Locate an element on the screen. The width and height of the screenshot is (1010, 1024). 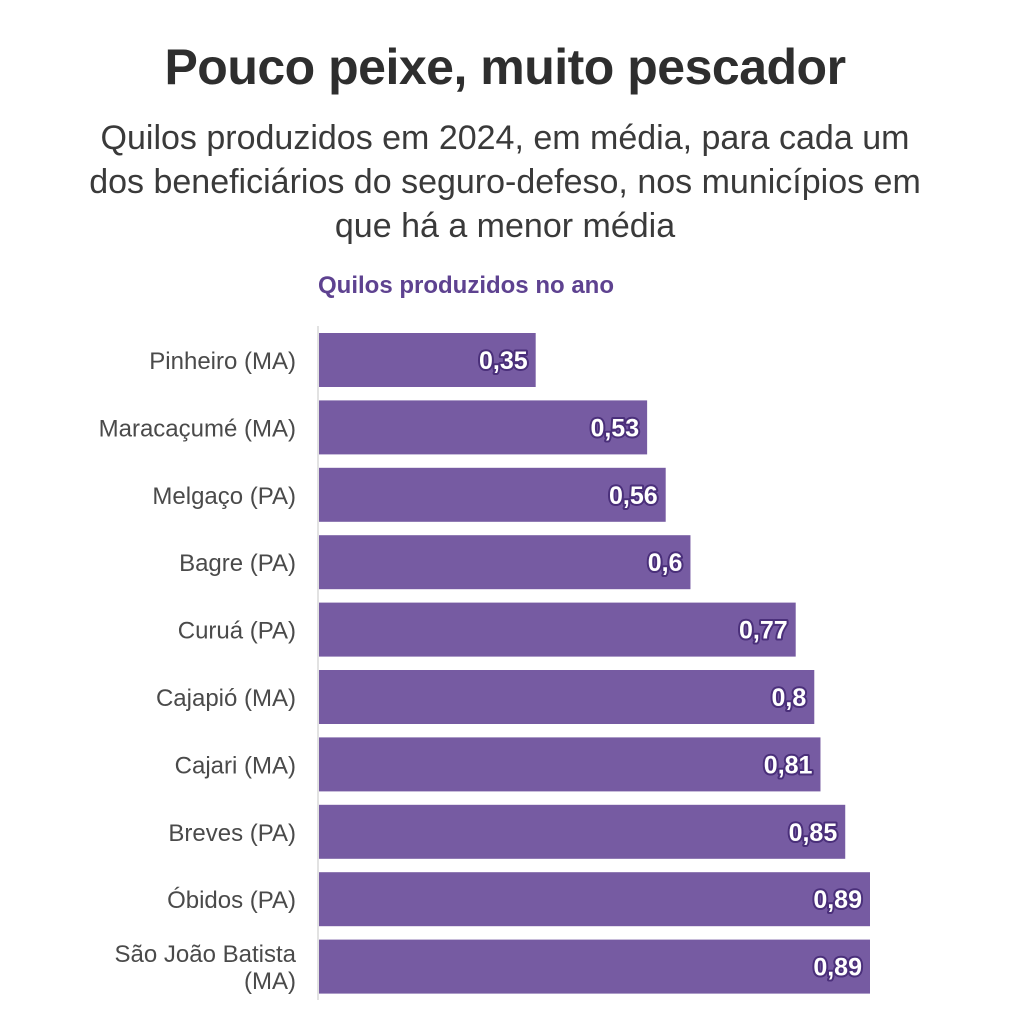
category-label: Cajapió (MA) is located at coordinates (226, 698).